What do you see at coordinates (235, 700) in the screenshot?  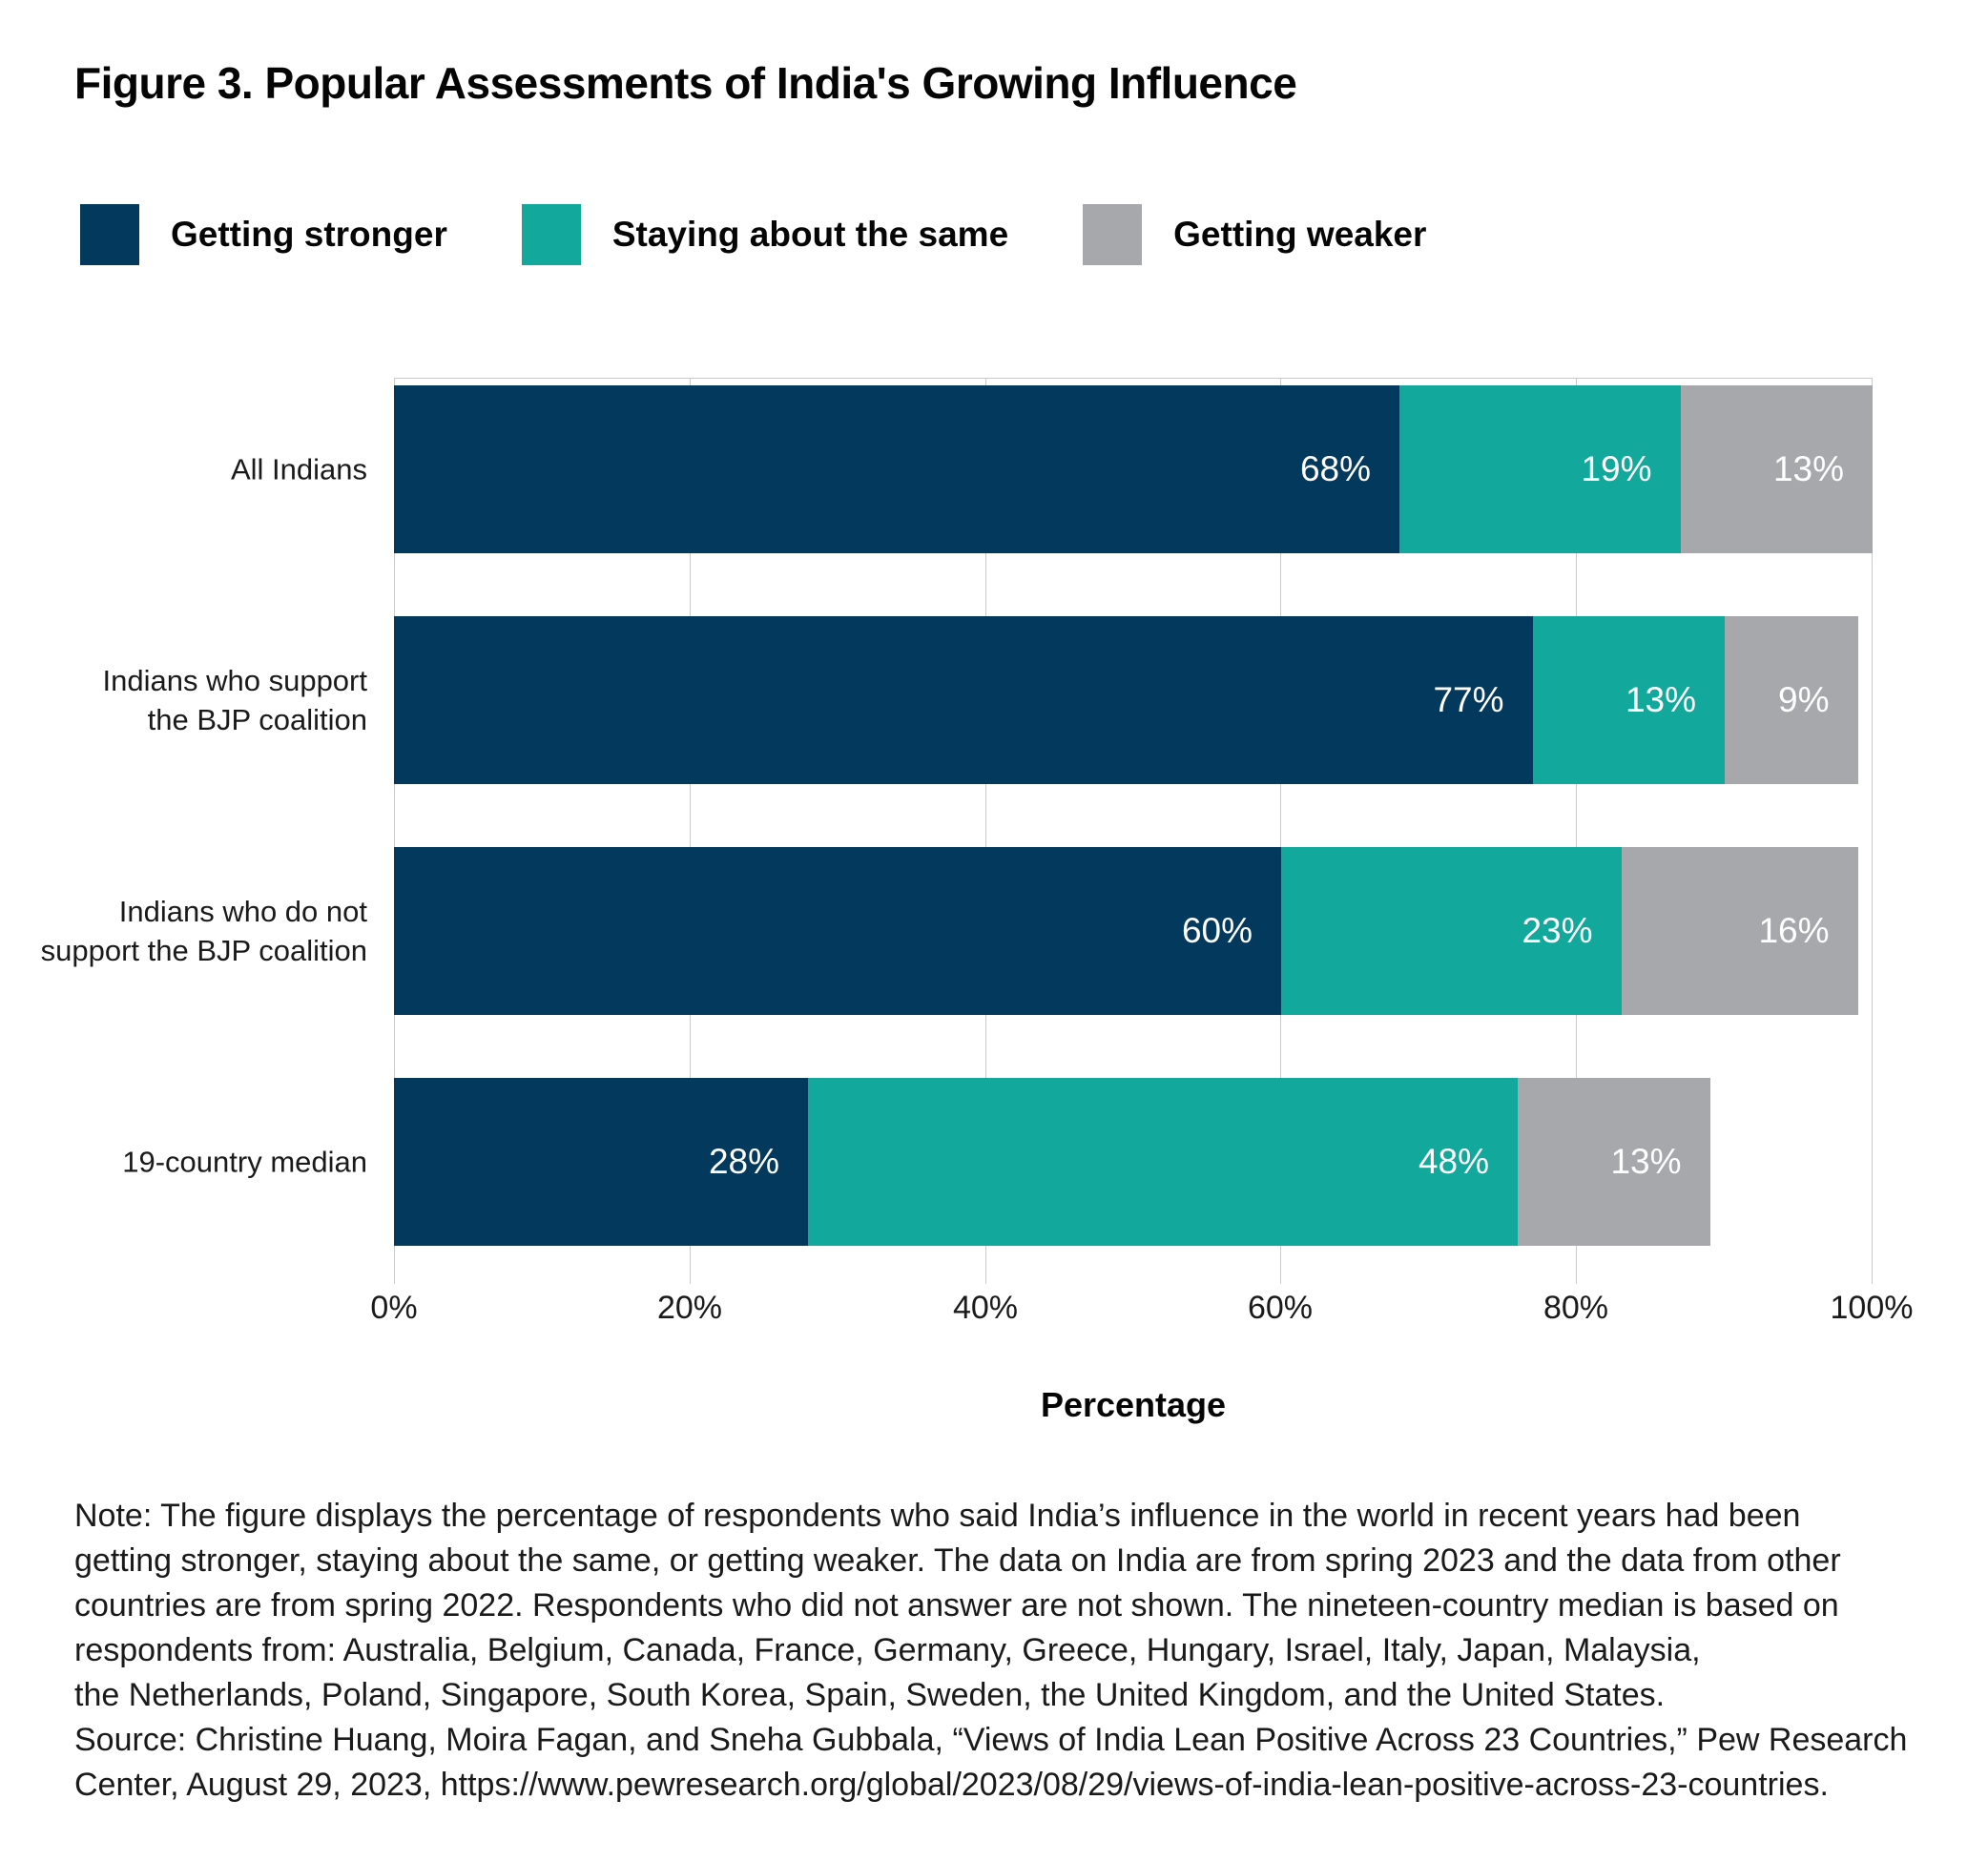 I see `category-label: Indians who support the BJP coalition` at bounding box center [235, 700].